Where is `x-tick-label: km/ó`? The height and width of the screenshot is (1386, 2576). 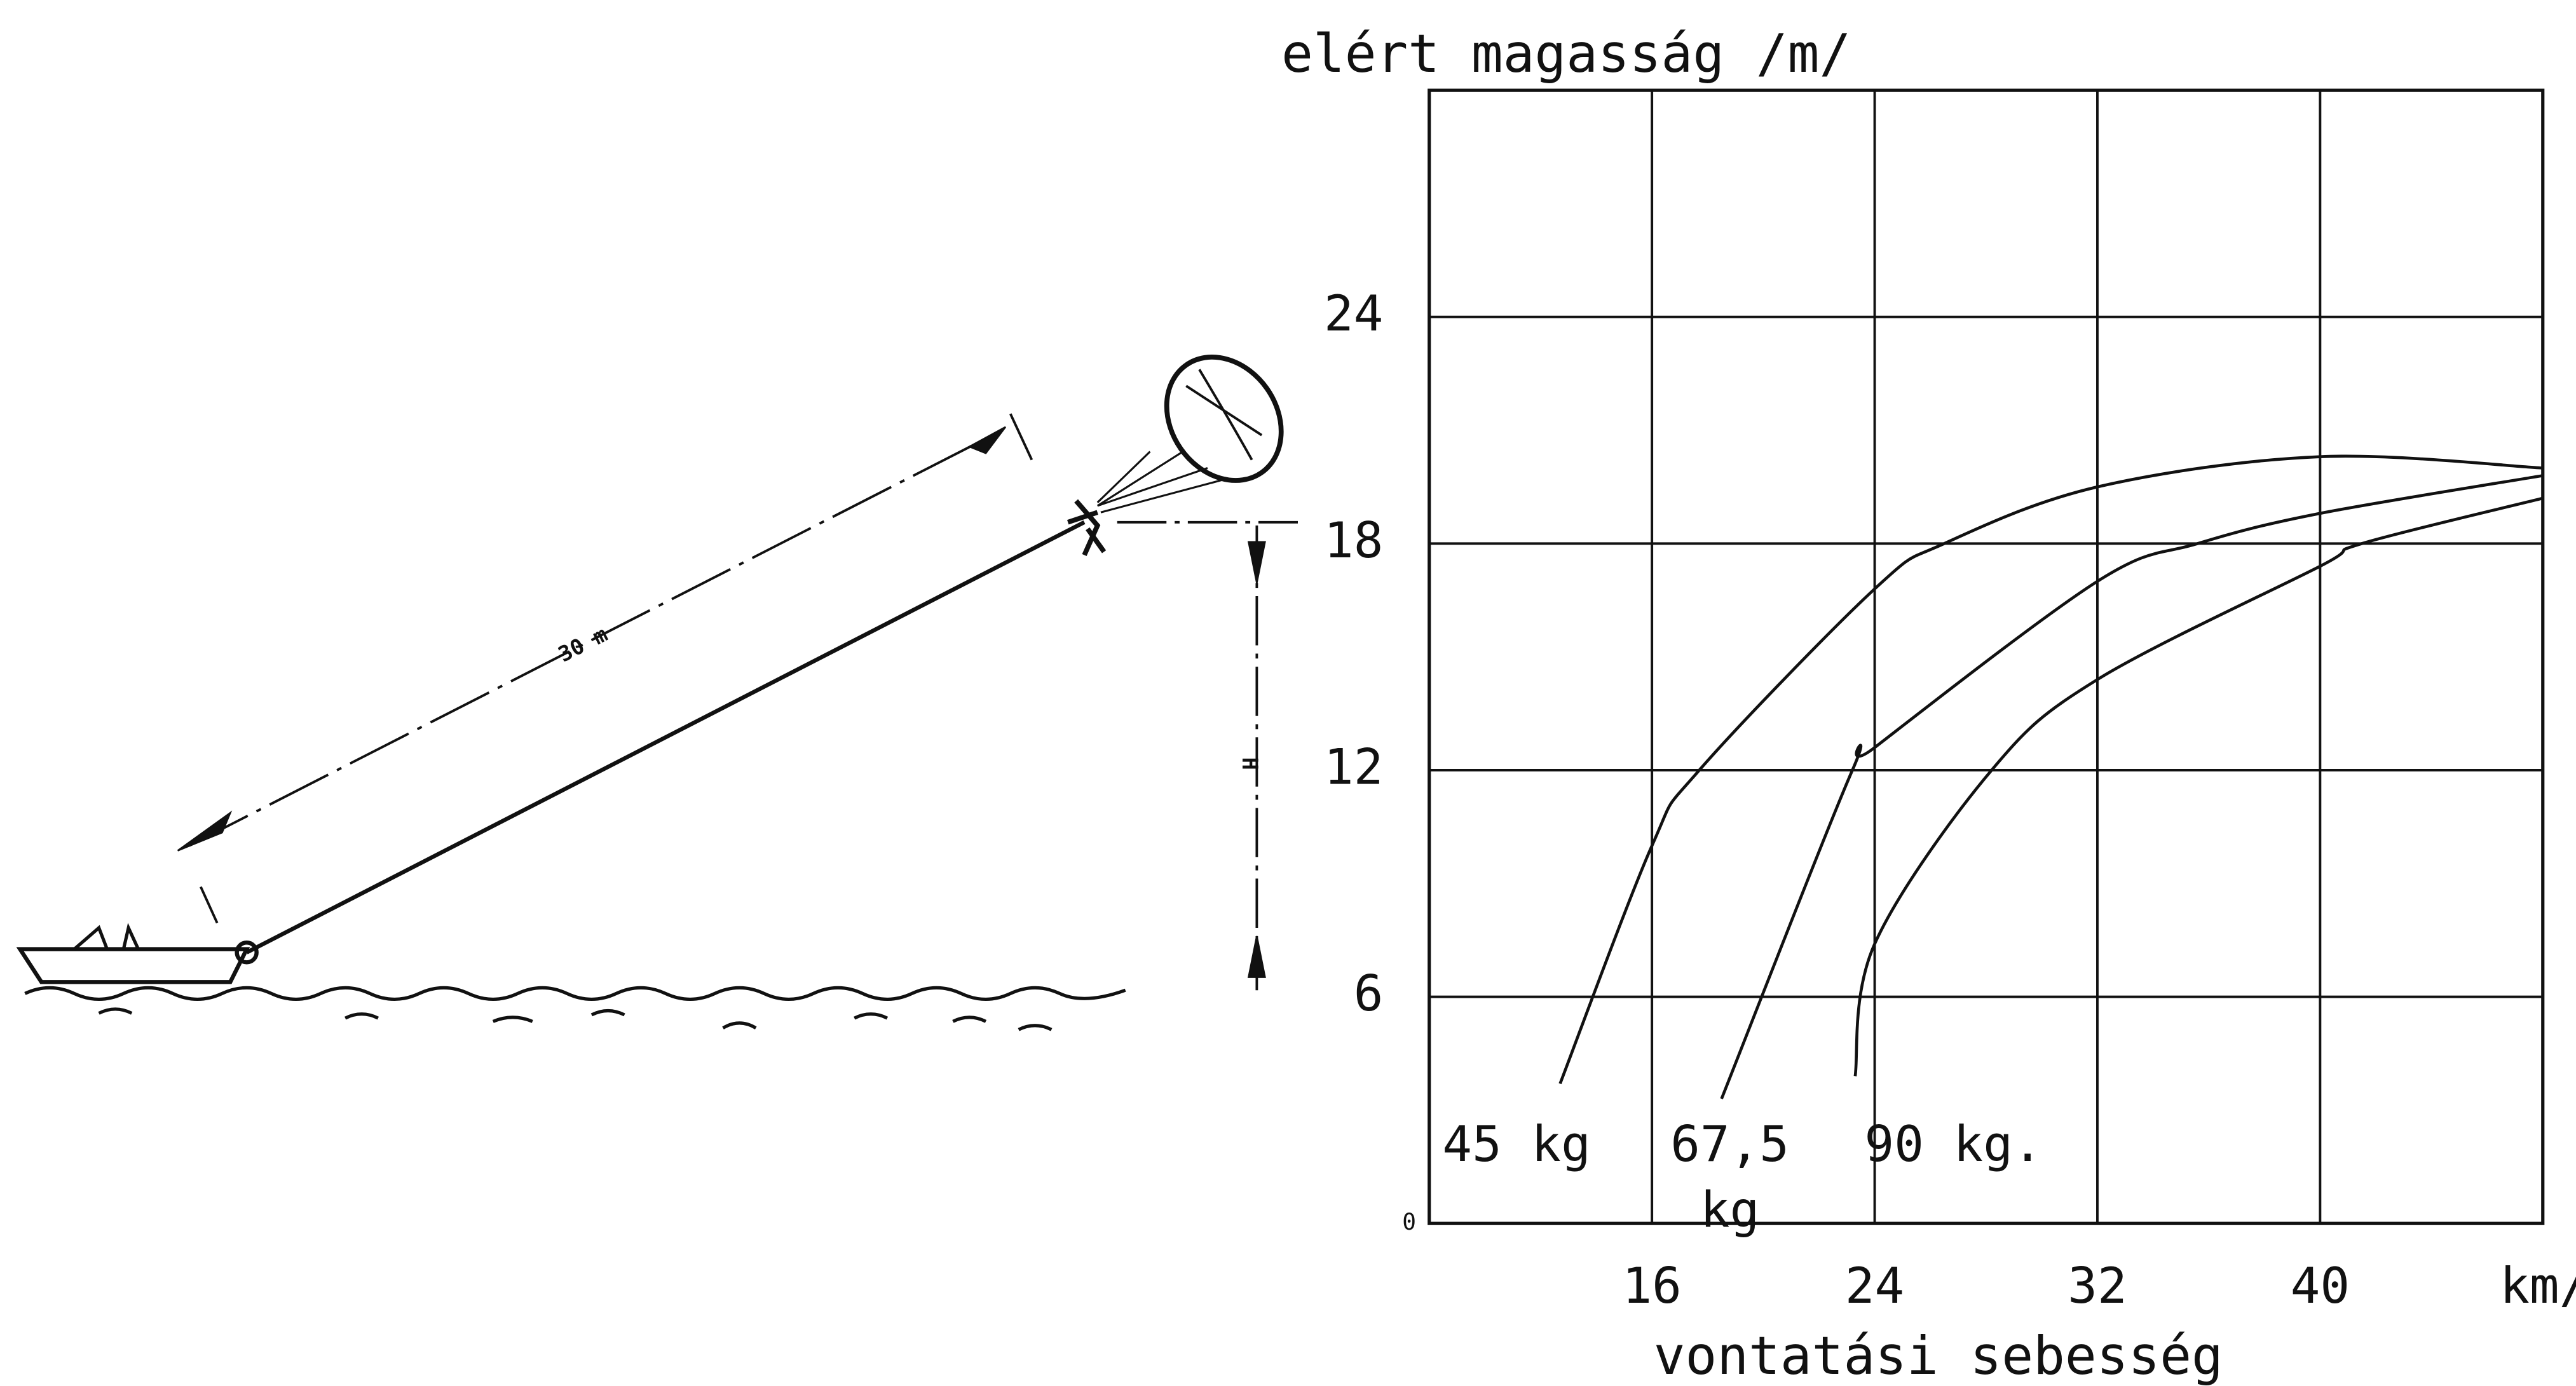
x-tick-label: km/ó is located at coordinates (2538, 1286).